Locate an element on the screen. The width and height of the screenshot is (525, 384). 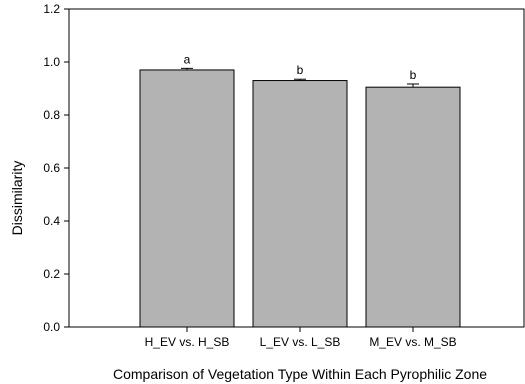
significance-letters: a b b is located at coordinates (300, 67).